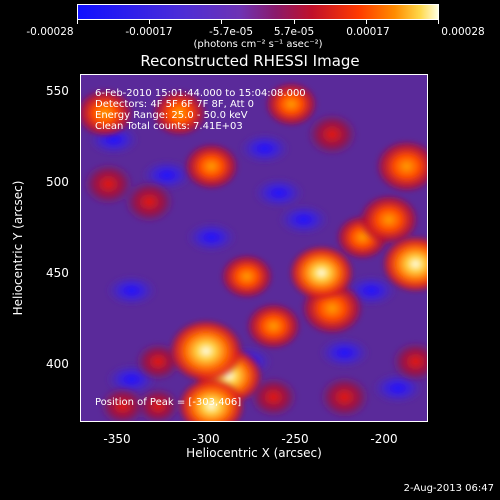 This screenshot has width=500, height=500. I want to click on chart-title: Reconstructed RHESSI Image, so click(250, 61).